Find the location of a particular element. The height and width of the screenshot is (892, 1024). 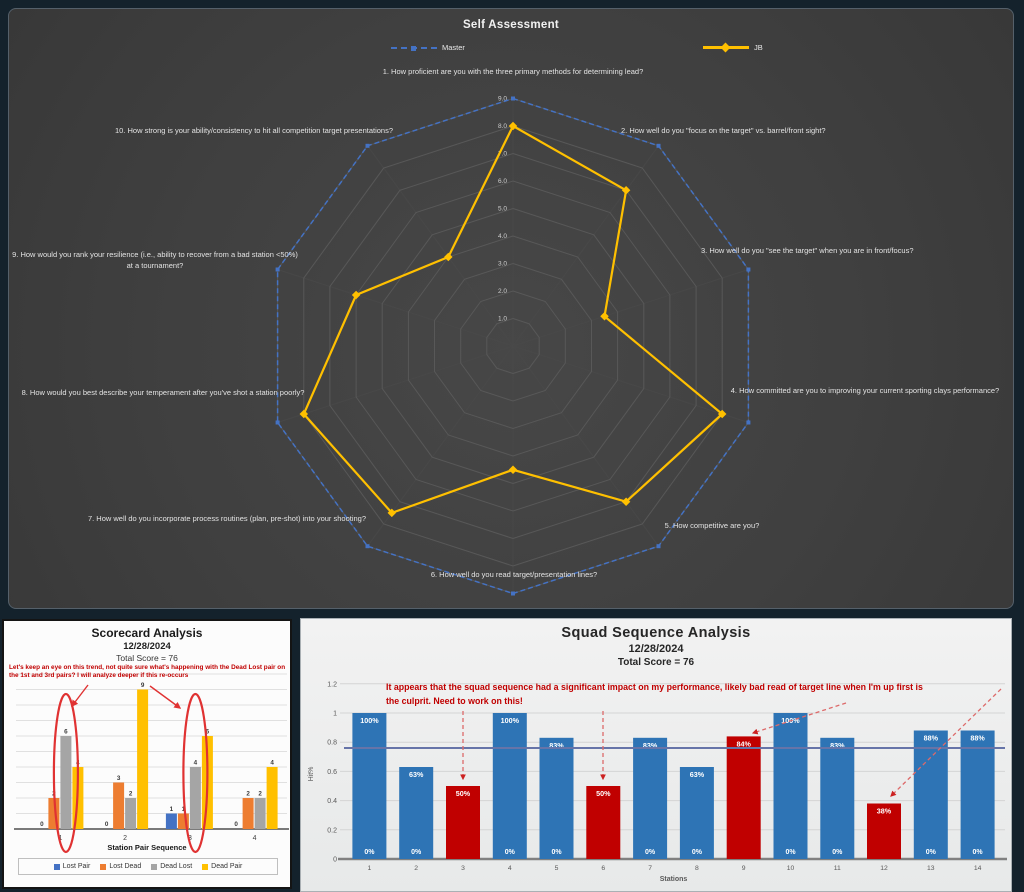

squad-xtick-label: 14 is located at coordinates (978, 868).